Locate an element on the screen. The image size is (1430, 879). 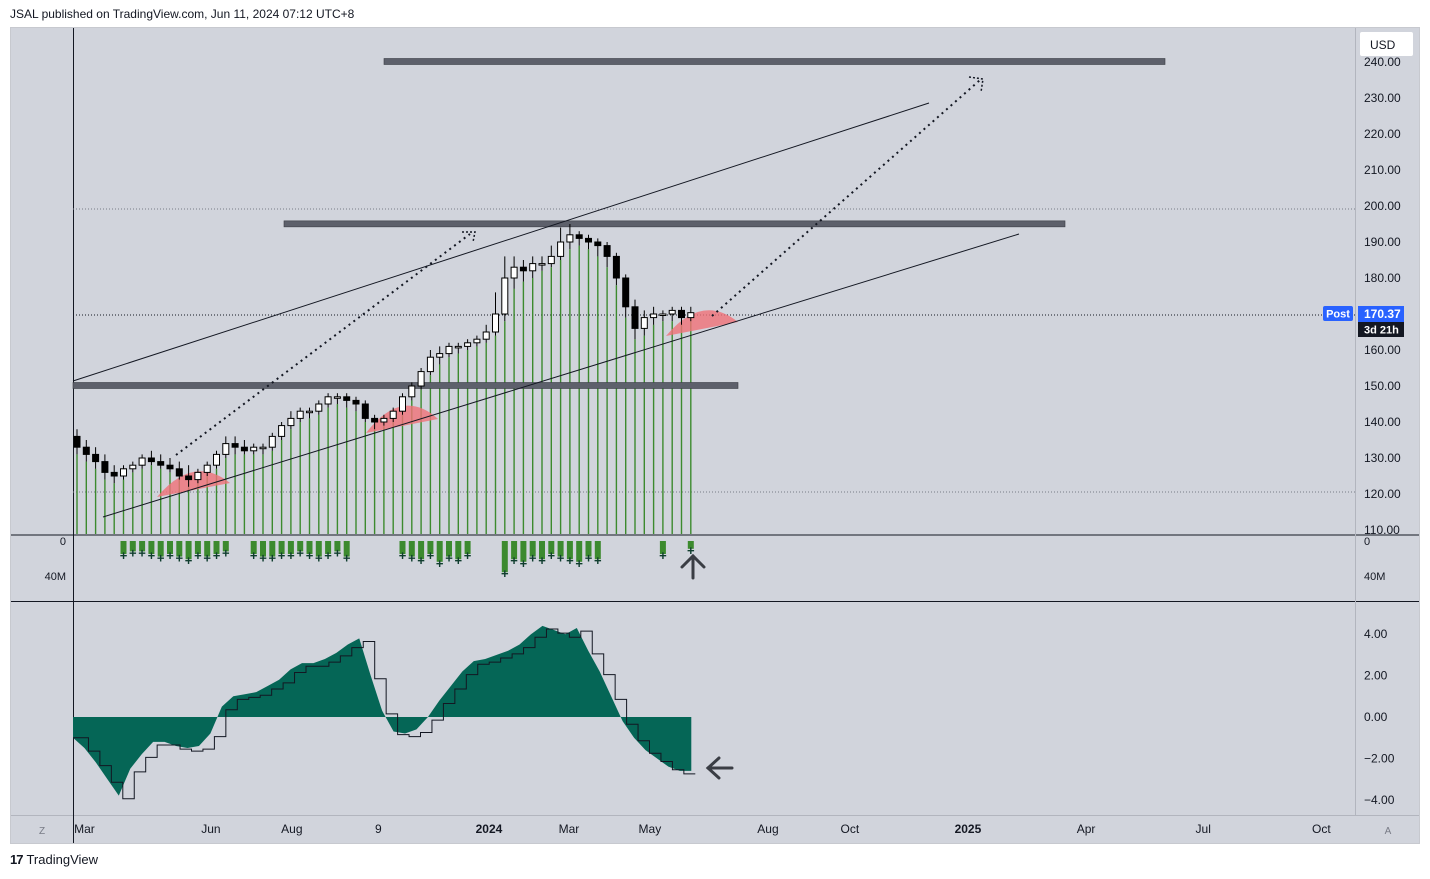
countdown-label: 3d 21h is located at coordinates (1381, 331).